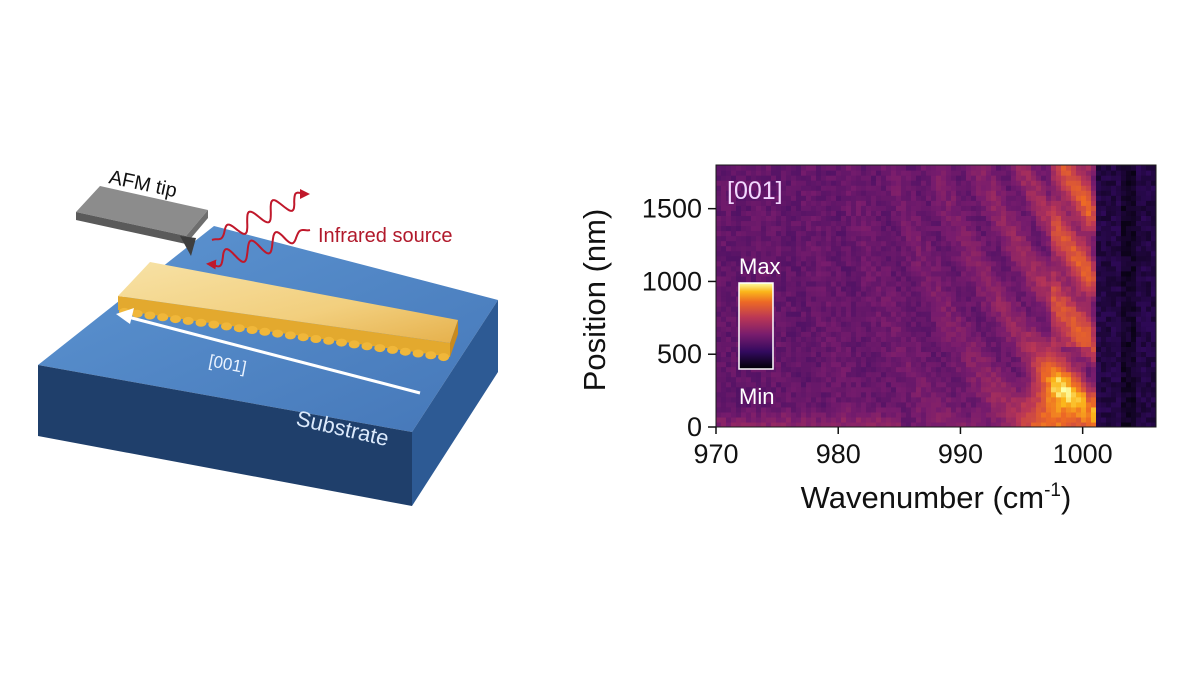 This screenshot has height=675, width=1200. What do you see at coordinates (303, 337) in the screenshot?
I see `edge-bump` at bounding box center [303, 337].